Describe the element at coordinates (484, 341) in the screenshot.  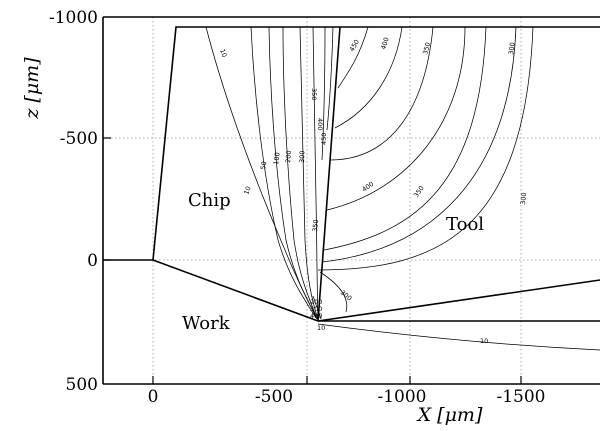
I see `contour-label-work-10: 10` at that location.